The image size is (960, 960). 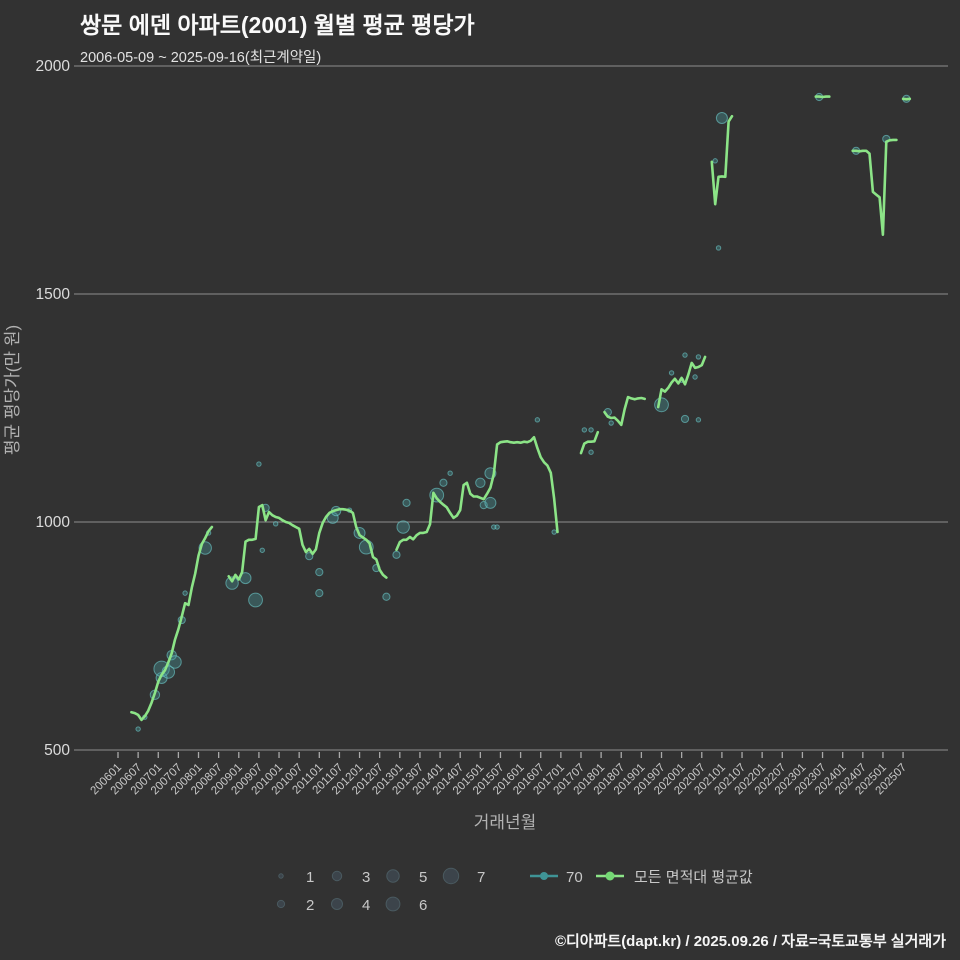 What do you see at coordinates (610, 876) in the screenshot?
I see `legend-line-series-dot-icon` at bounding box center [610, 876].